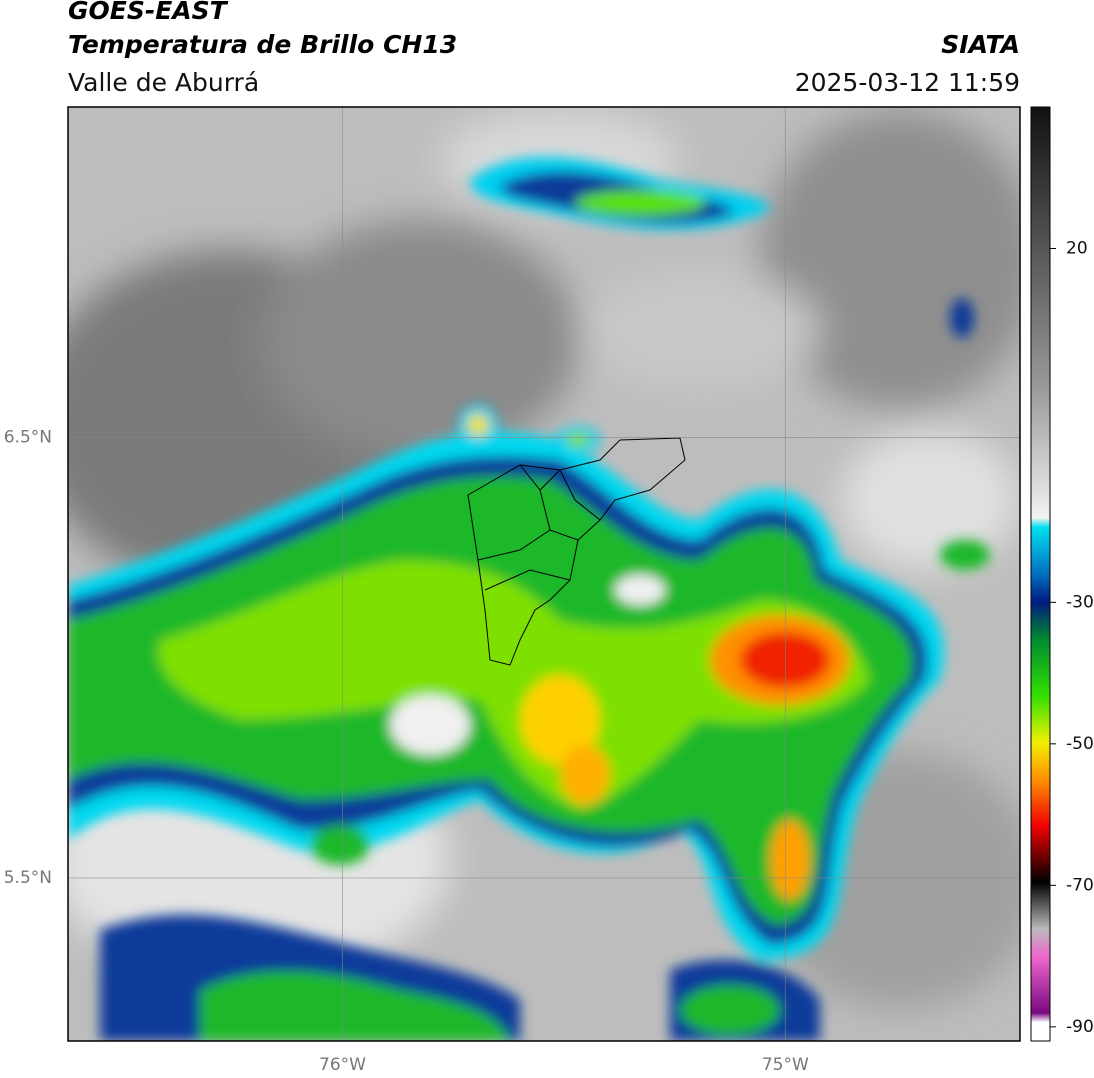  What do you see at coordinates (907, 82) in the screenshot?
I see `datetime-label: 2025-03-12 11:59` at bounding box center [907, 82].